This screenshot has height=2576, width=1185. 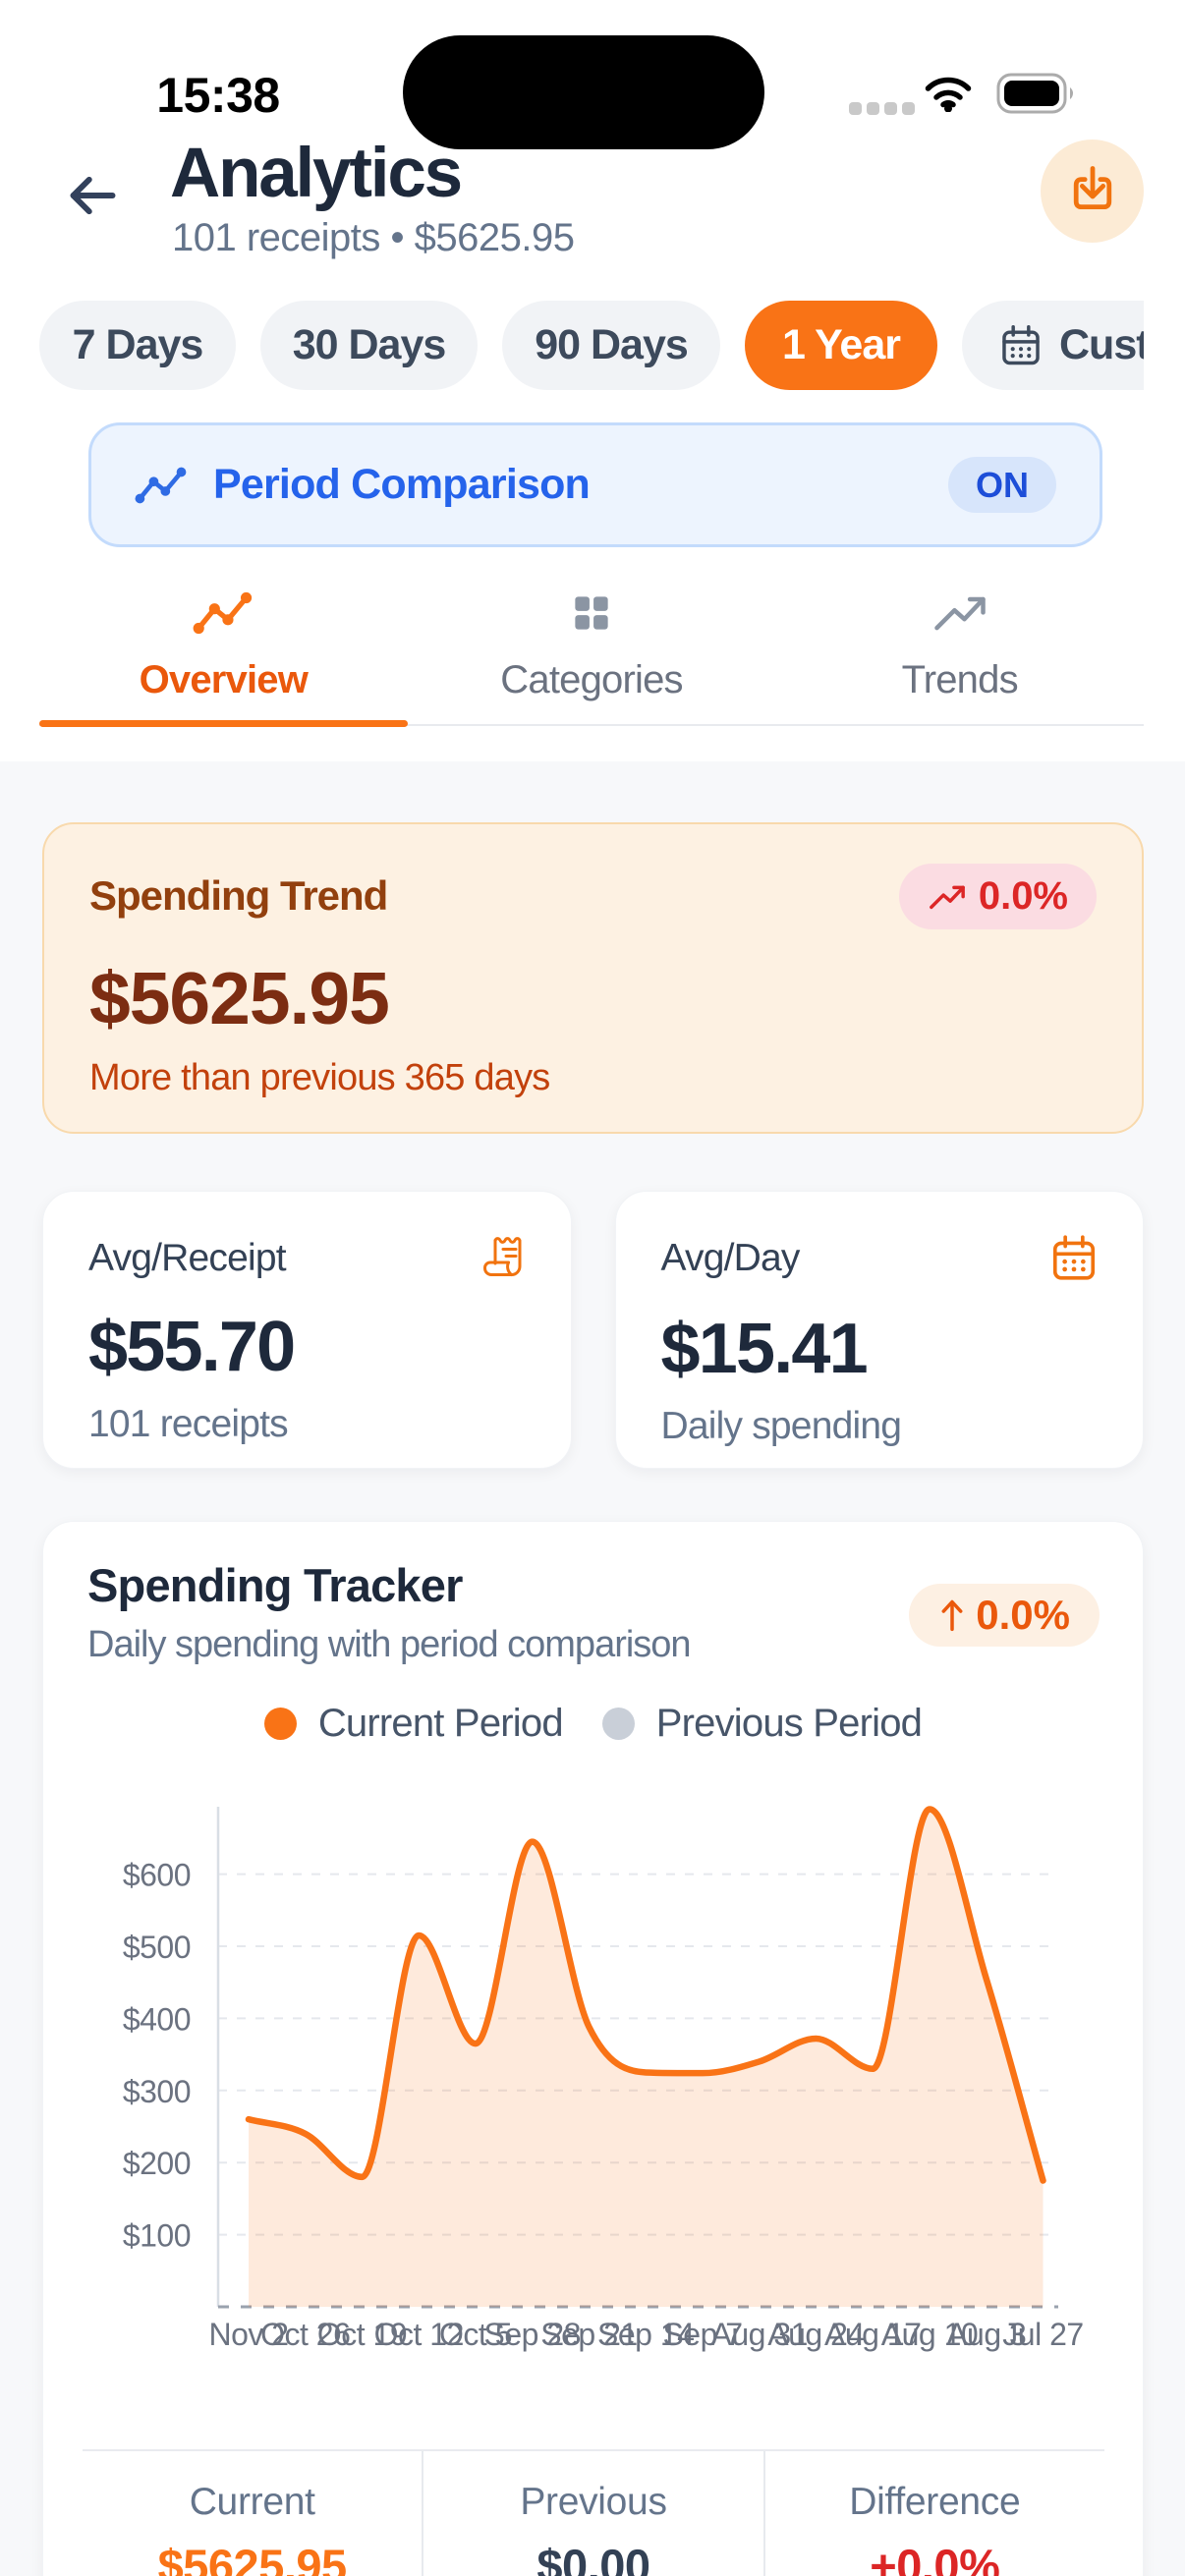 I want to click on date-range-chips: 7 Days 30 Days 90 Days 1 Year Custom, so click(x=592, y=345).